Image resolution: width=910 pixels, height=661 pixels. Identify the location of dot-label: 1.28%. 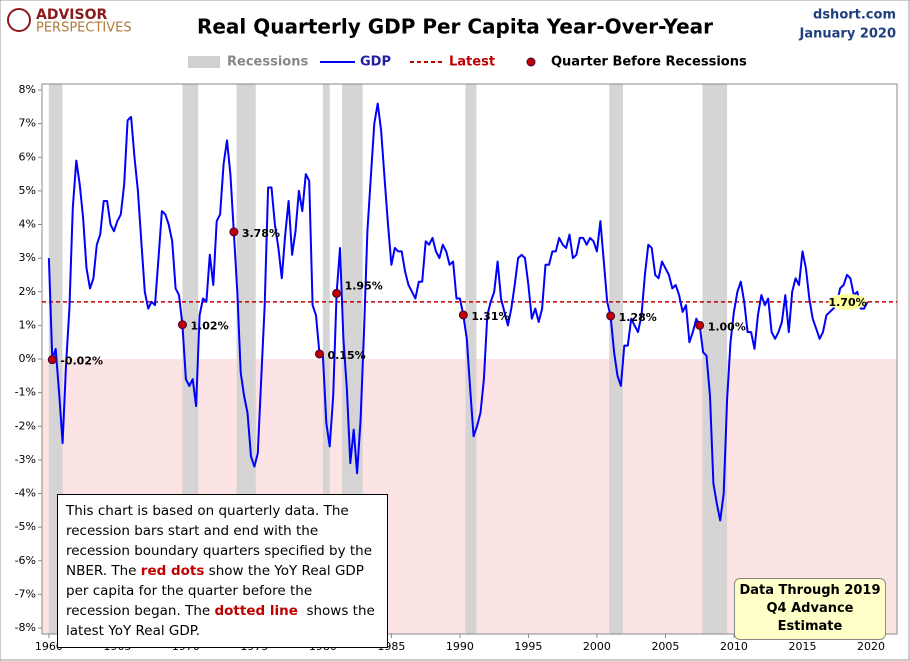
(638, 317).